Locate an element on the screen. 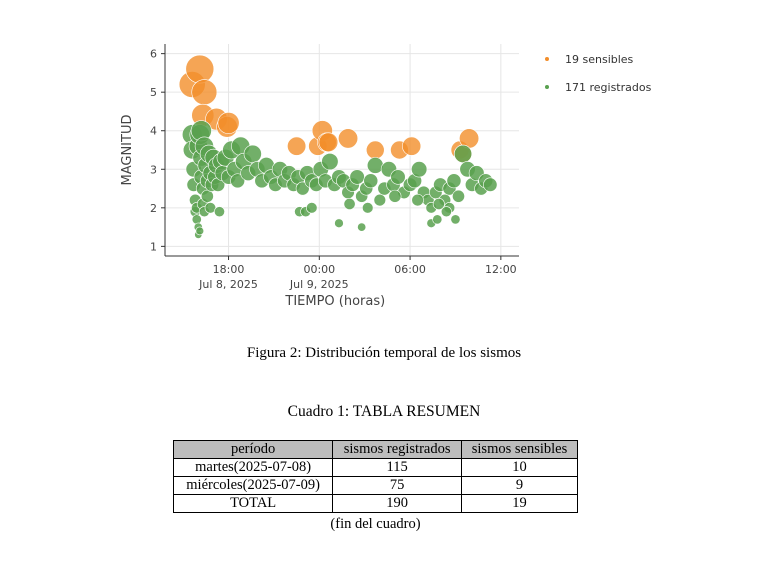 The width and height of the screenshot is (768, 565). table-row-total: TOTAL 190 19 is located at coordinates (375, 503).